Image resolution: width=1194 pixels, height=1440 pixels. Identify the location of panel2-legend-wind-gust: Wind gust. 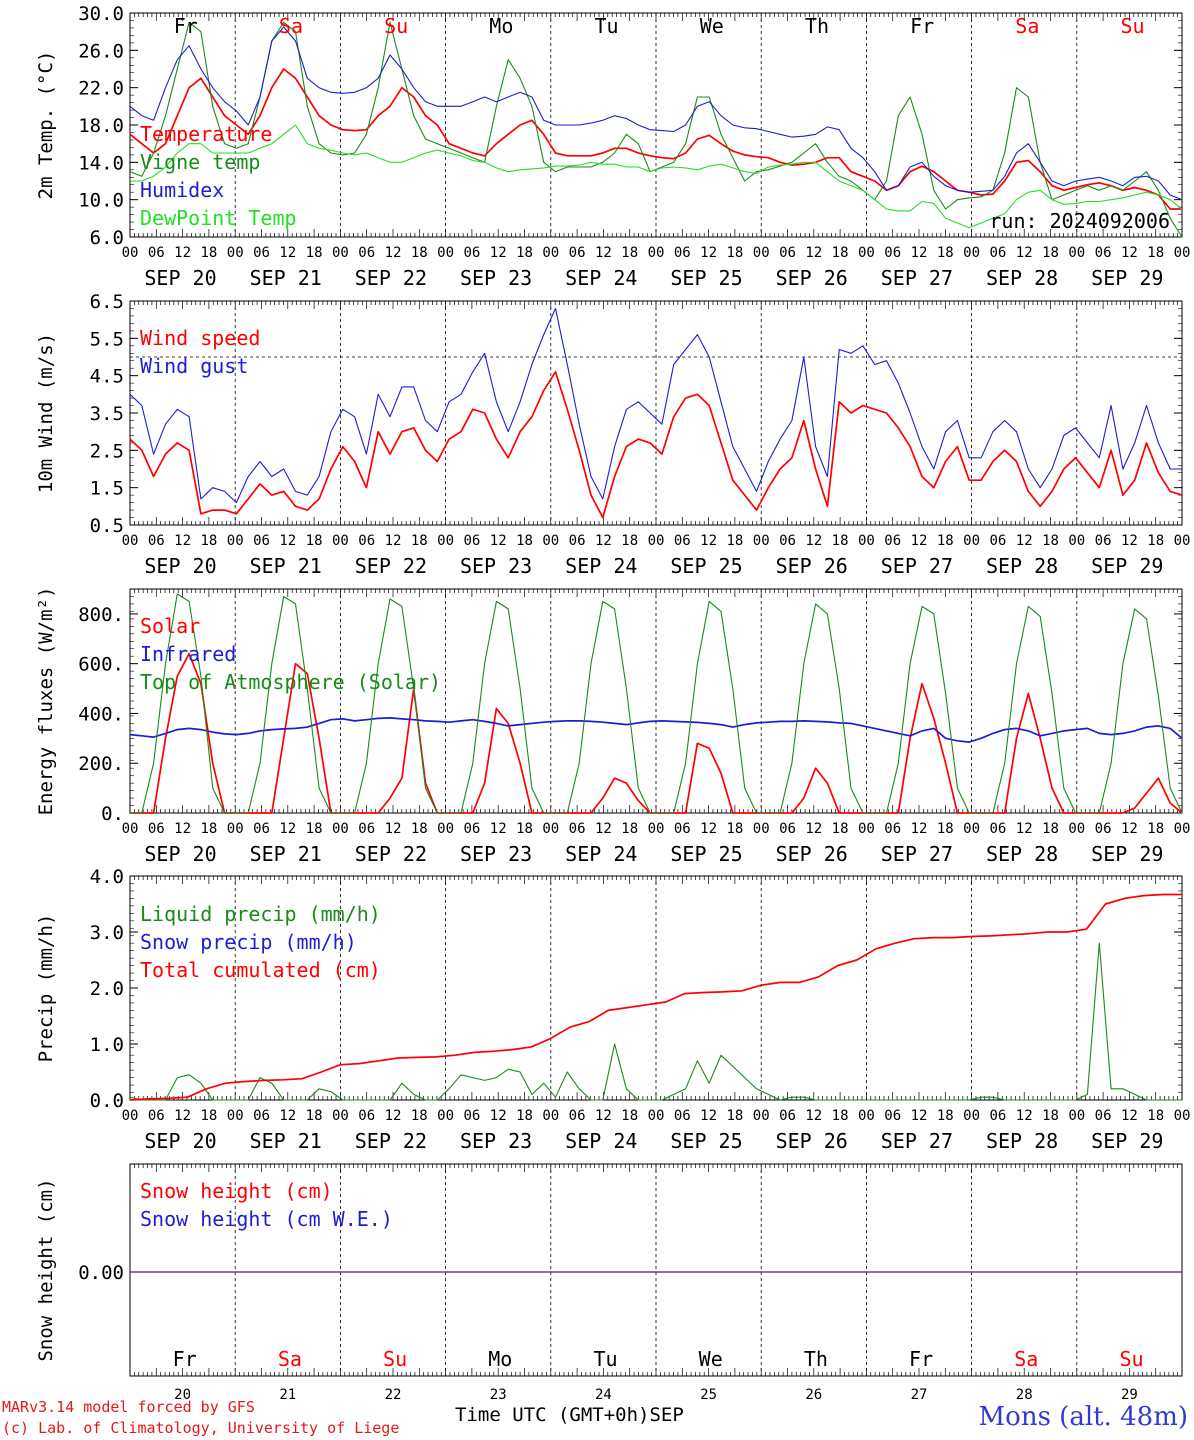
(194, 366).